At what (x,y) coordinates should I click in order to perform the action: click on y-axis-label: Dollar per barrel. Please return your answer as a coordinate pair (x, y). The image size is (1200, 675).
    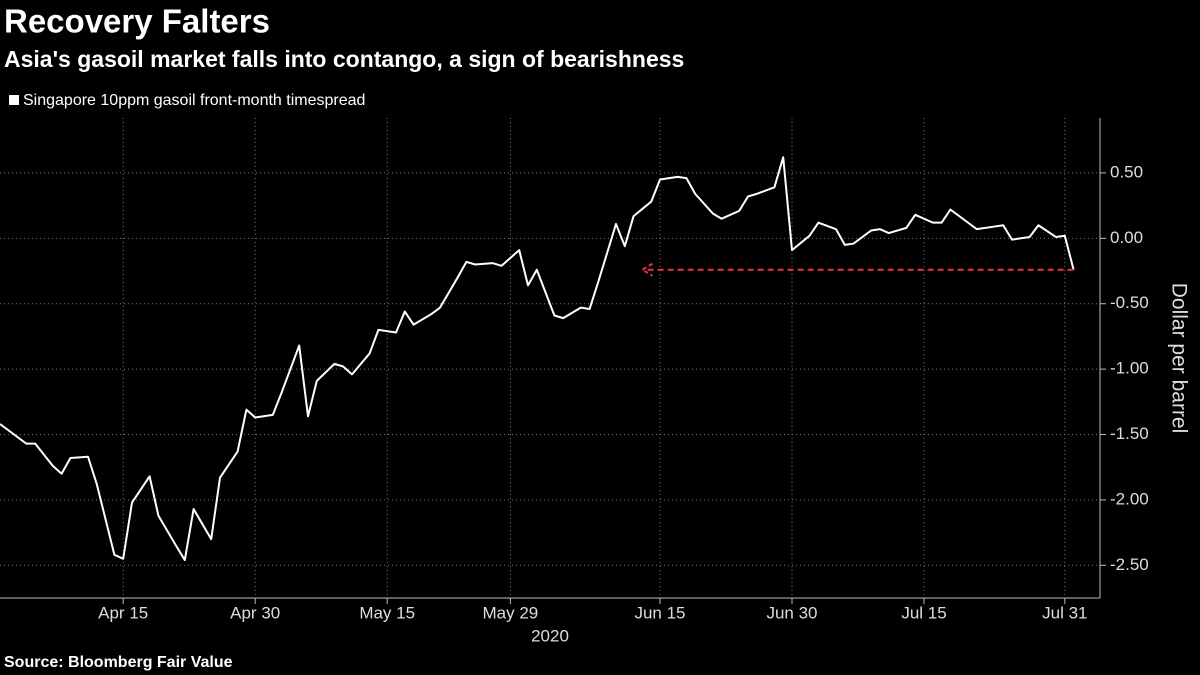
    Looking at the image, I should click on (1178, 358).